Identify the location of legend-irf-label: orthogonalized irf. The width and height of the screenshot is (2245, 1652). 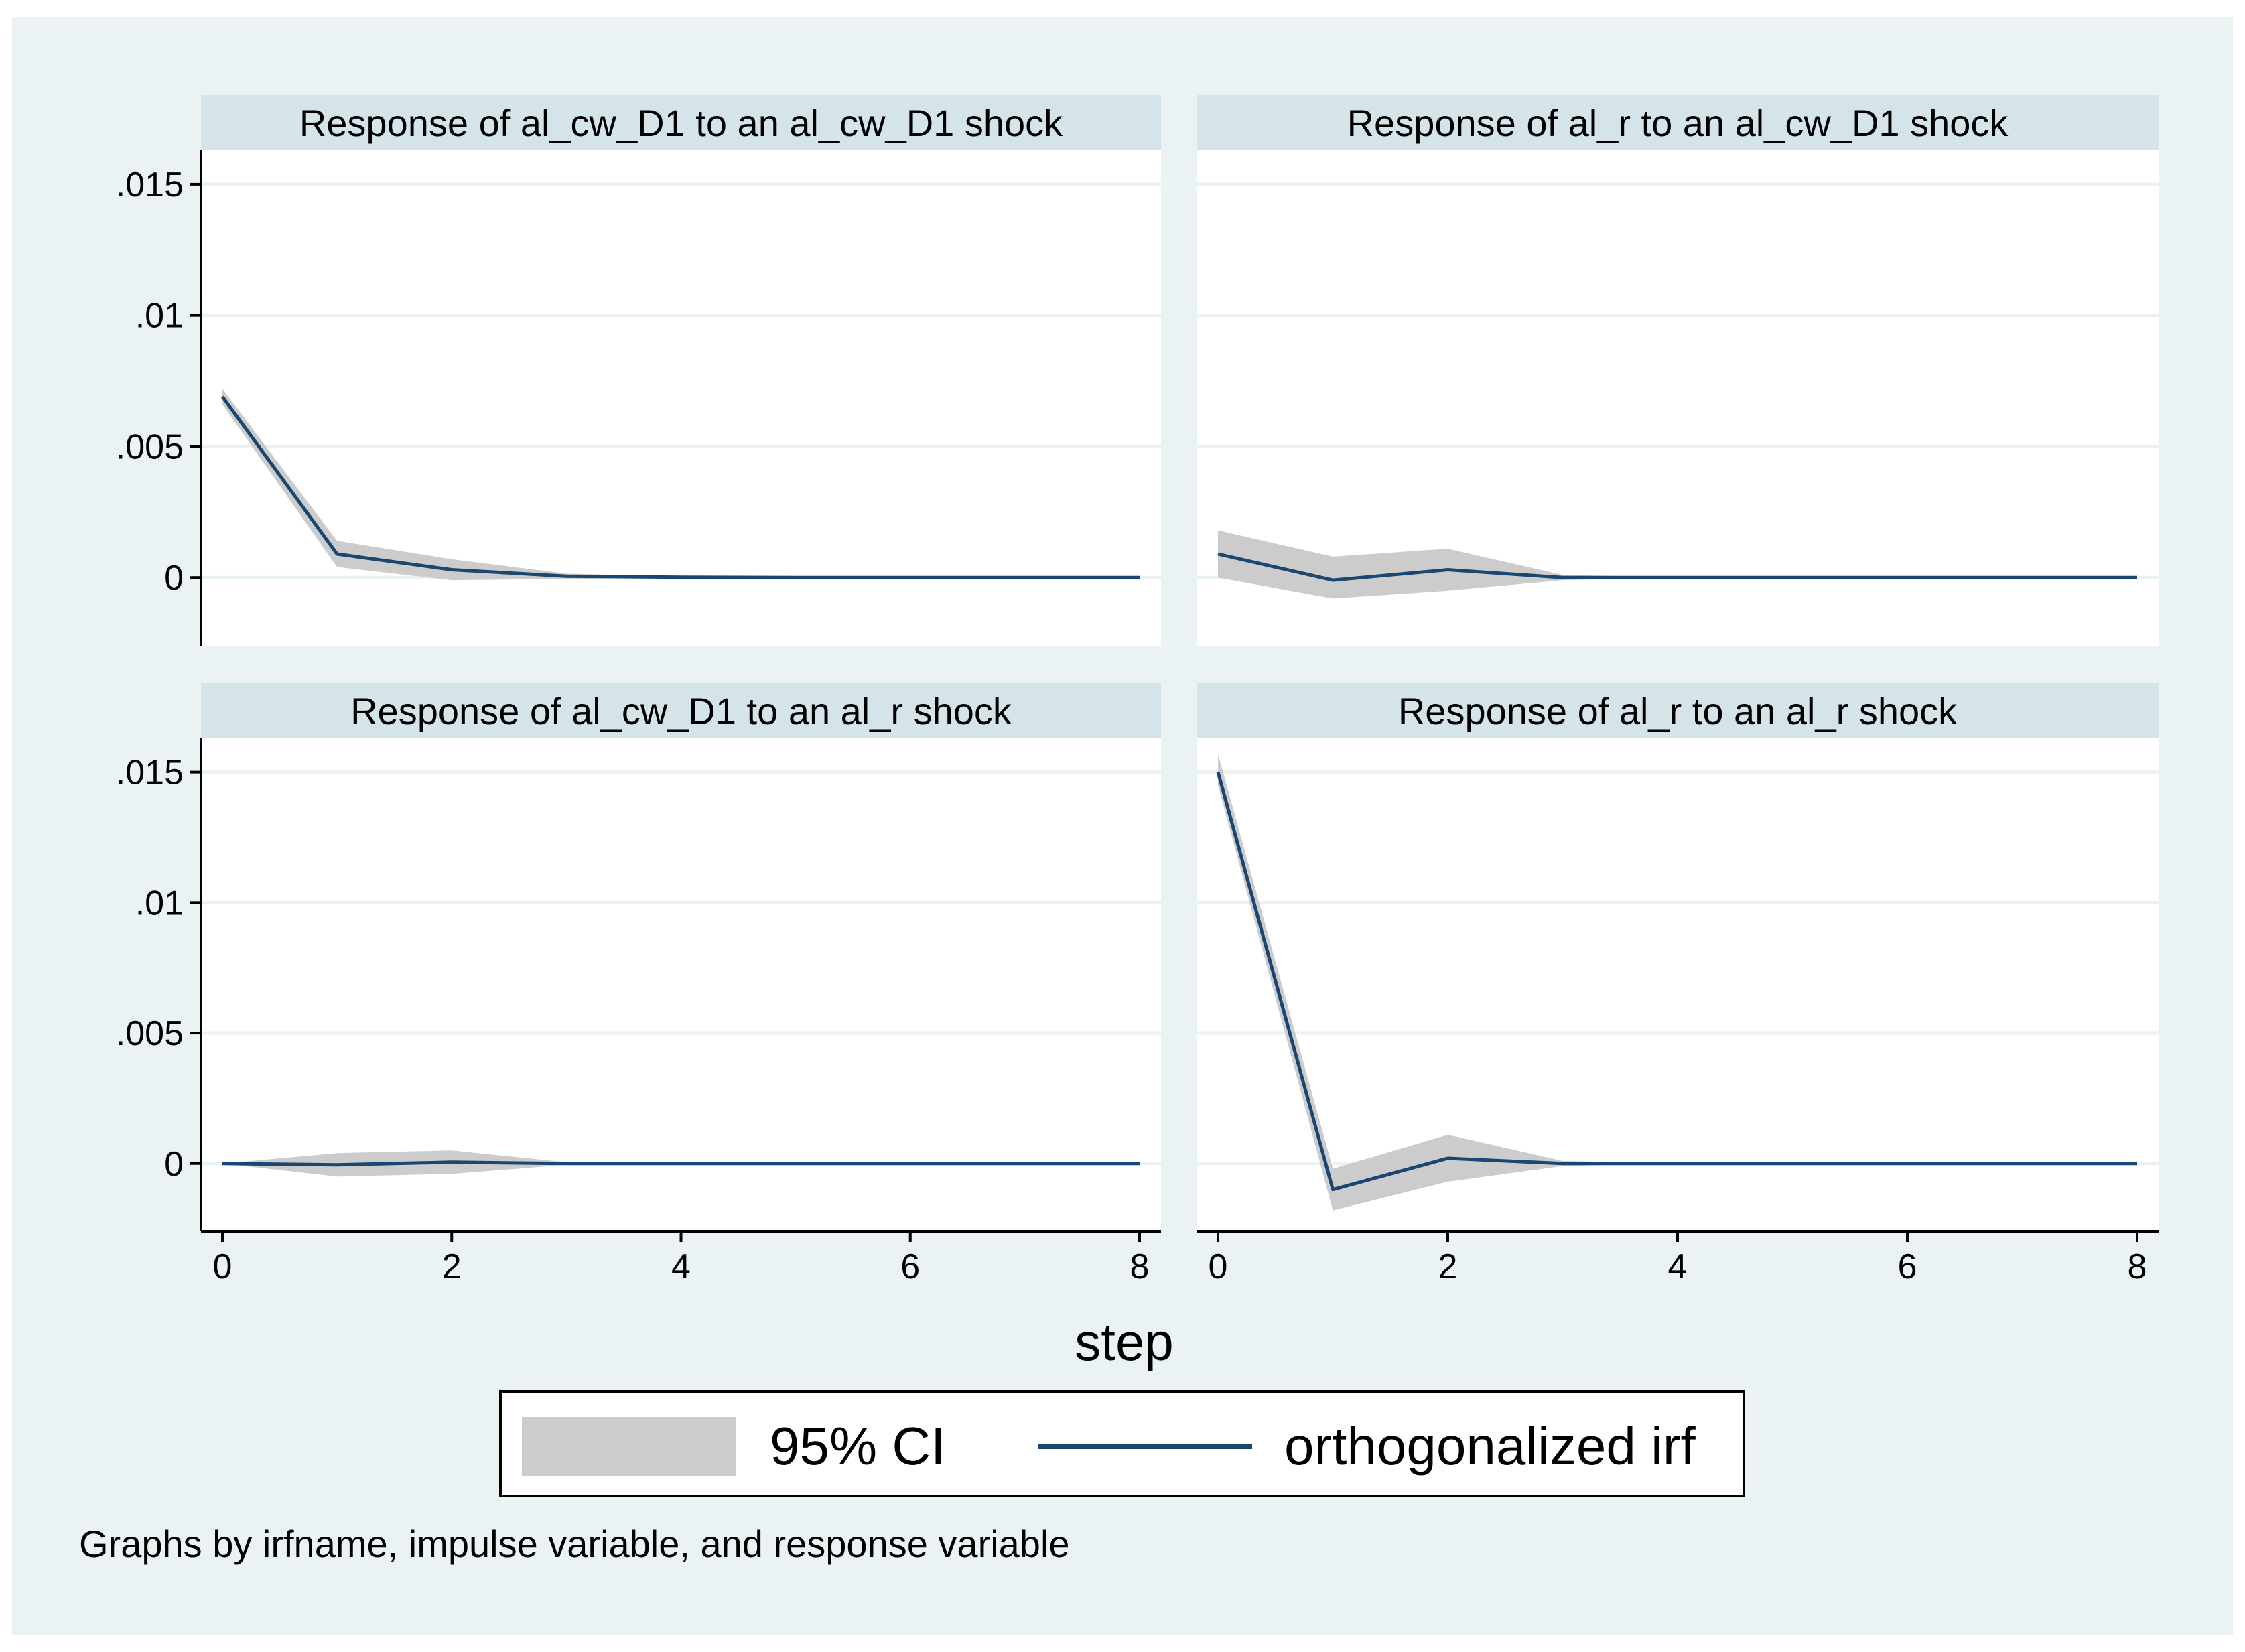
(1490, 1446).